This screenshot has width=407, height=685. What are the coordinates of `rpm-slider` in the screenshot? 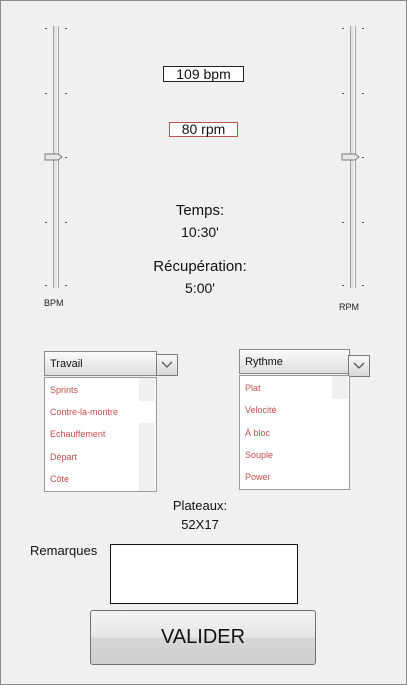 It's located at (352, 157).